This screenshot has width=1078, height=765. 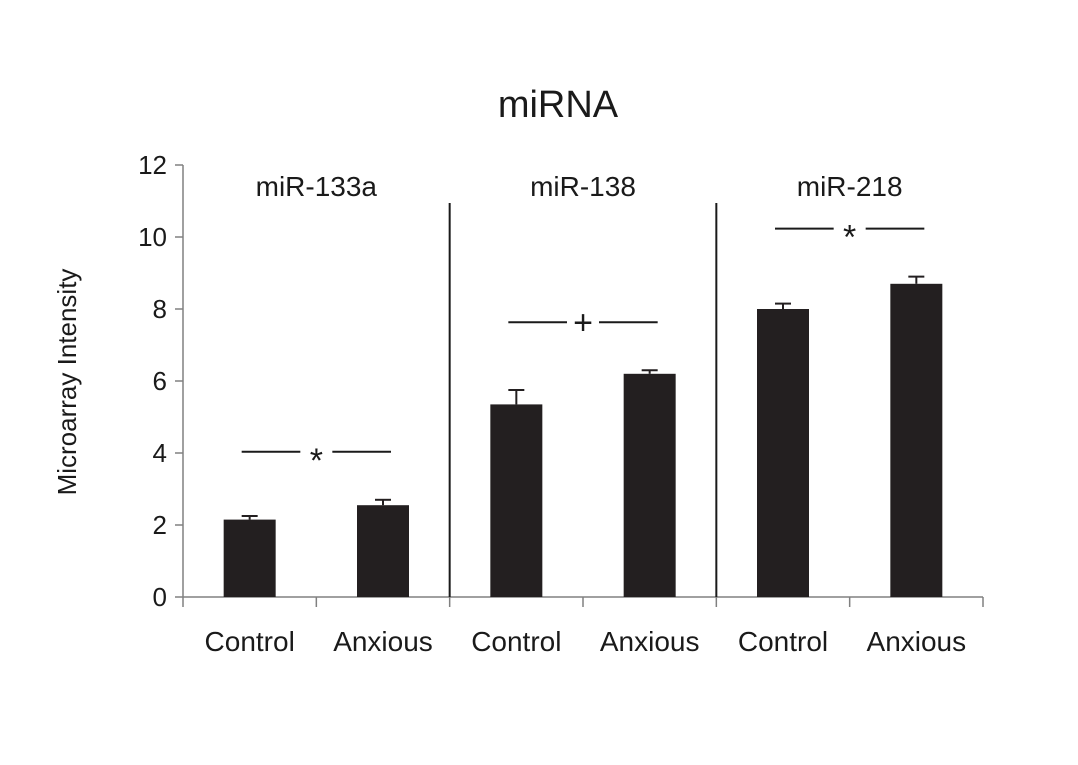 I want to click on y-axis-label: Microarray Intensity, so click(x=67, y=382).